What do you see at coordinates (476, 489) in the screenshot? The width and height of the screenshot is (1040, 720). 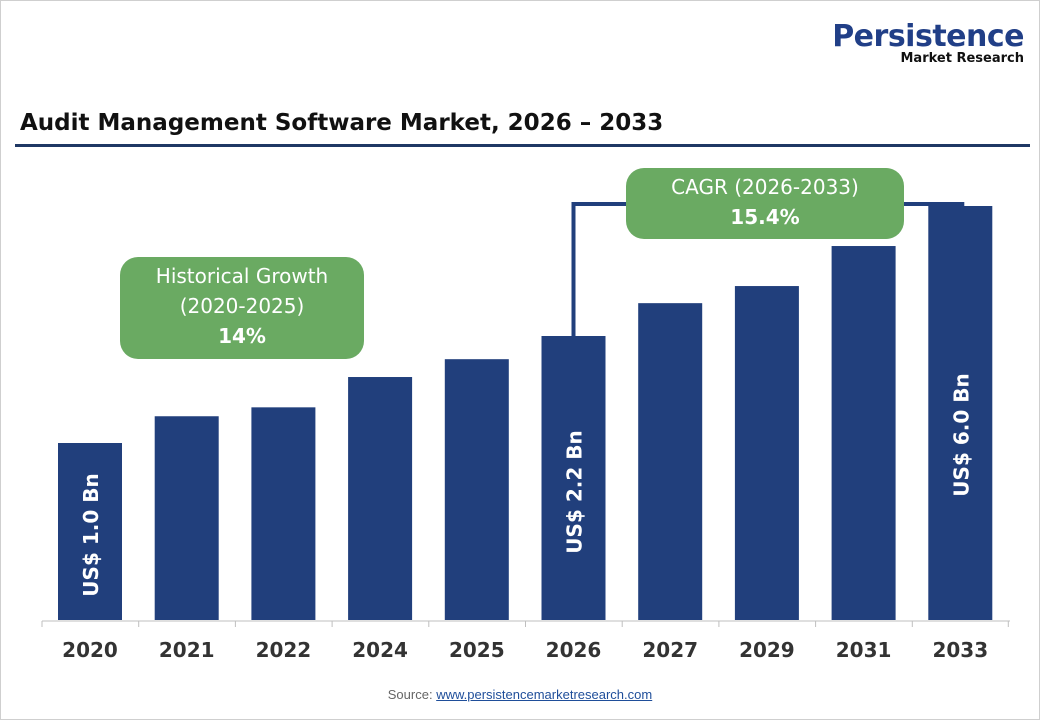 I see `bar-2025` at bounding box center [476, 489].